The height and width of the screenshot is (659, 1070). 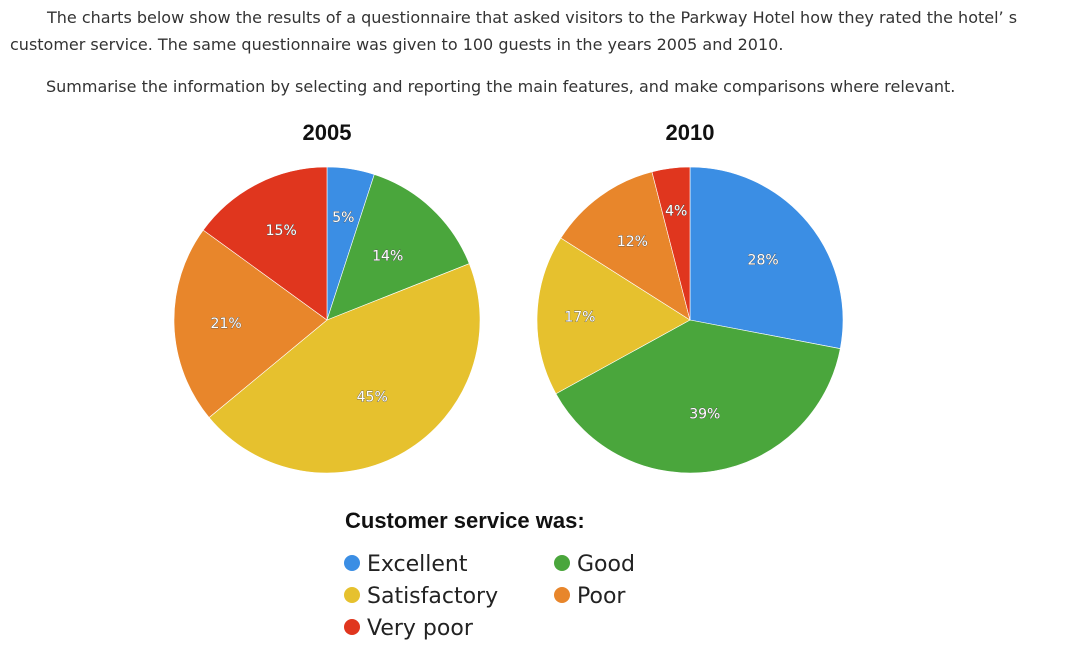 What do you see at coordinates (420, 628) in the screenshot?
I see `legend-label-very-poor: Very poor` at bounding box center [420, 628].